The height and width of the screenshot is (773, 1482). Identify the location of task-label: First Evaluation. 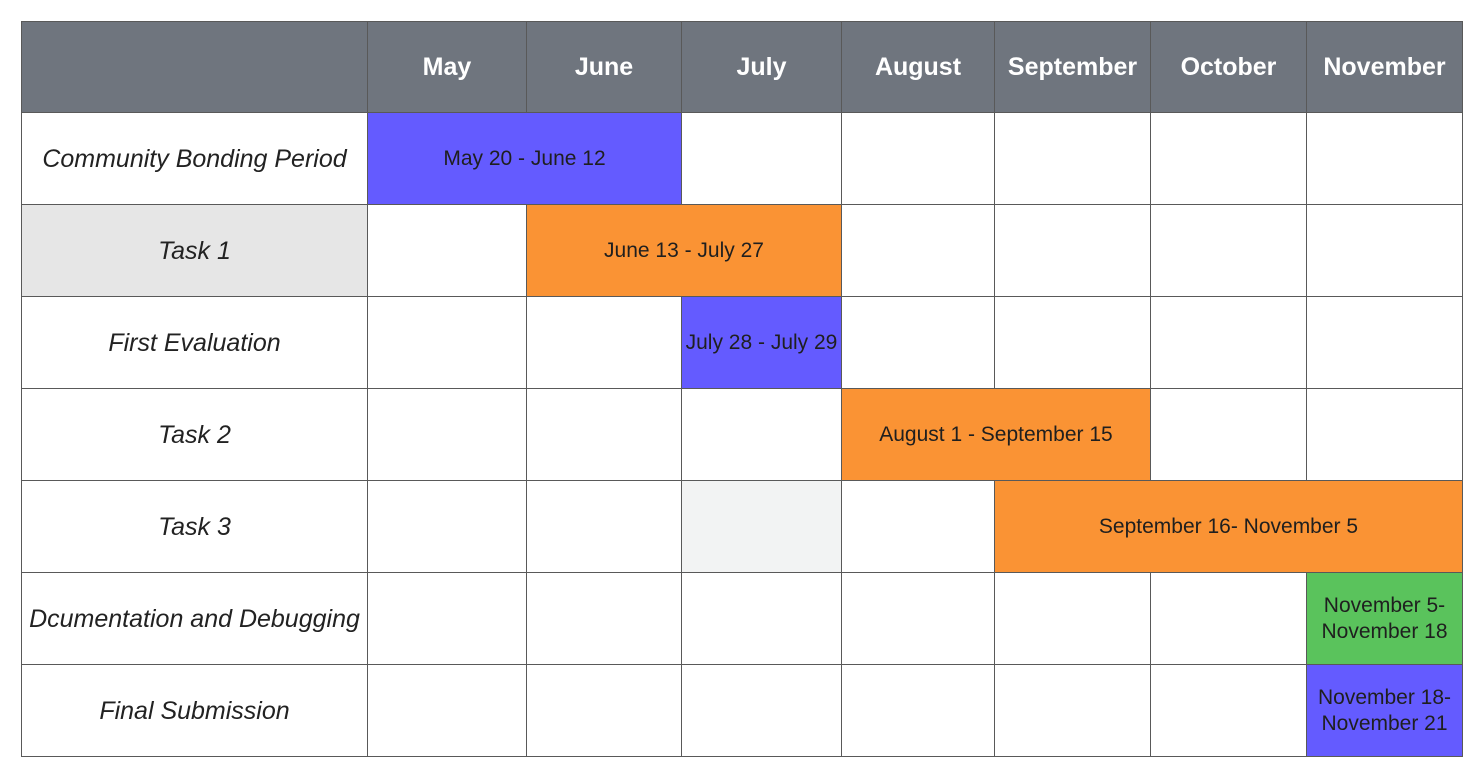
(194, 342).